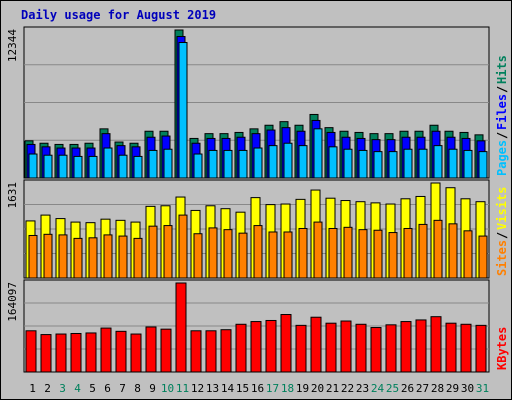  I want to click on x-tick-label-4: 4, so click(77, 388).